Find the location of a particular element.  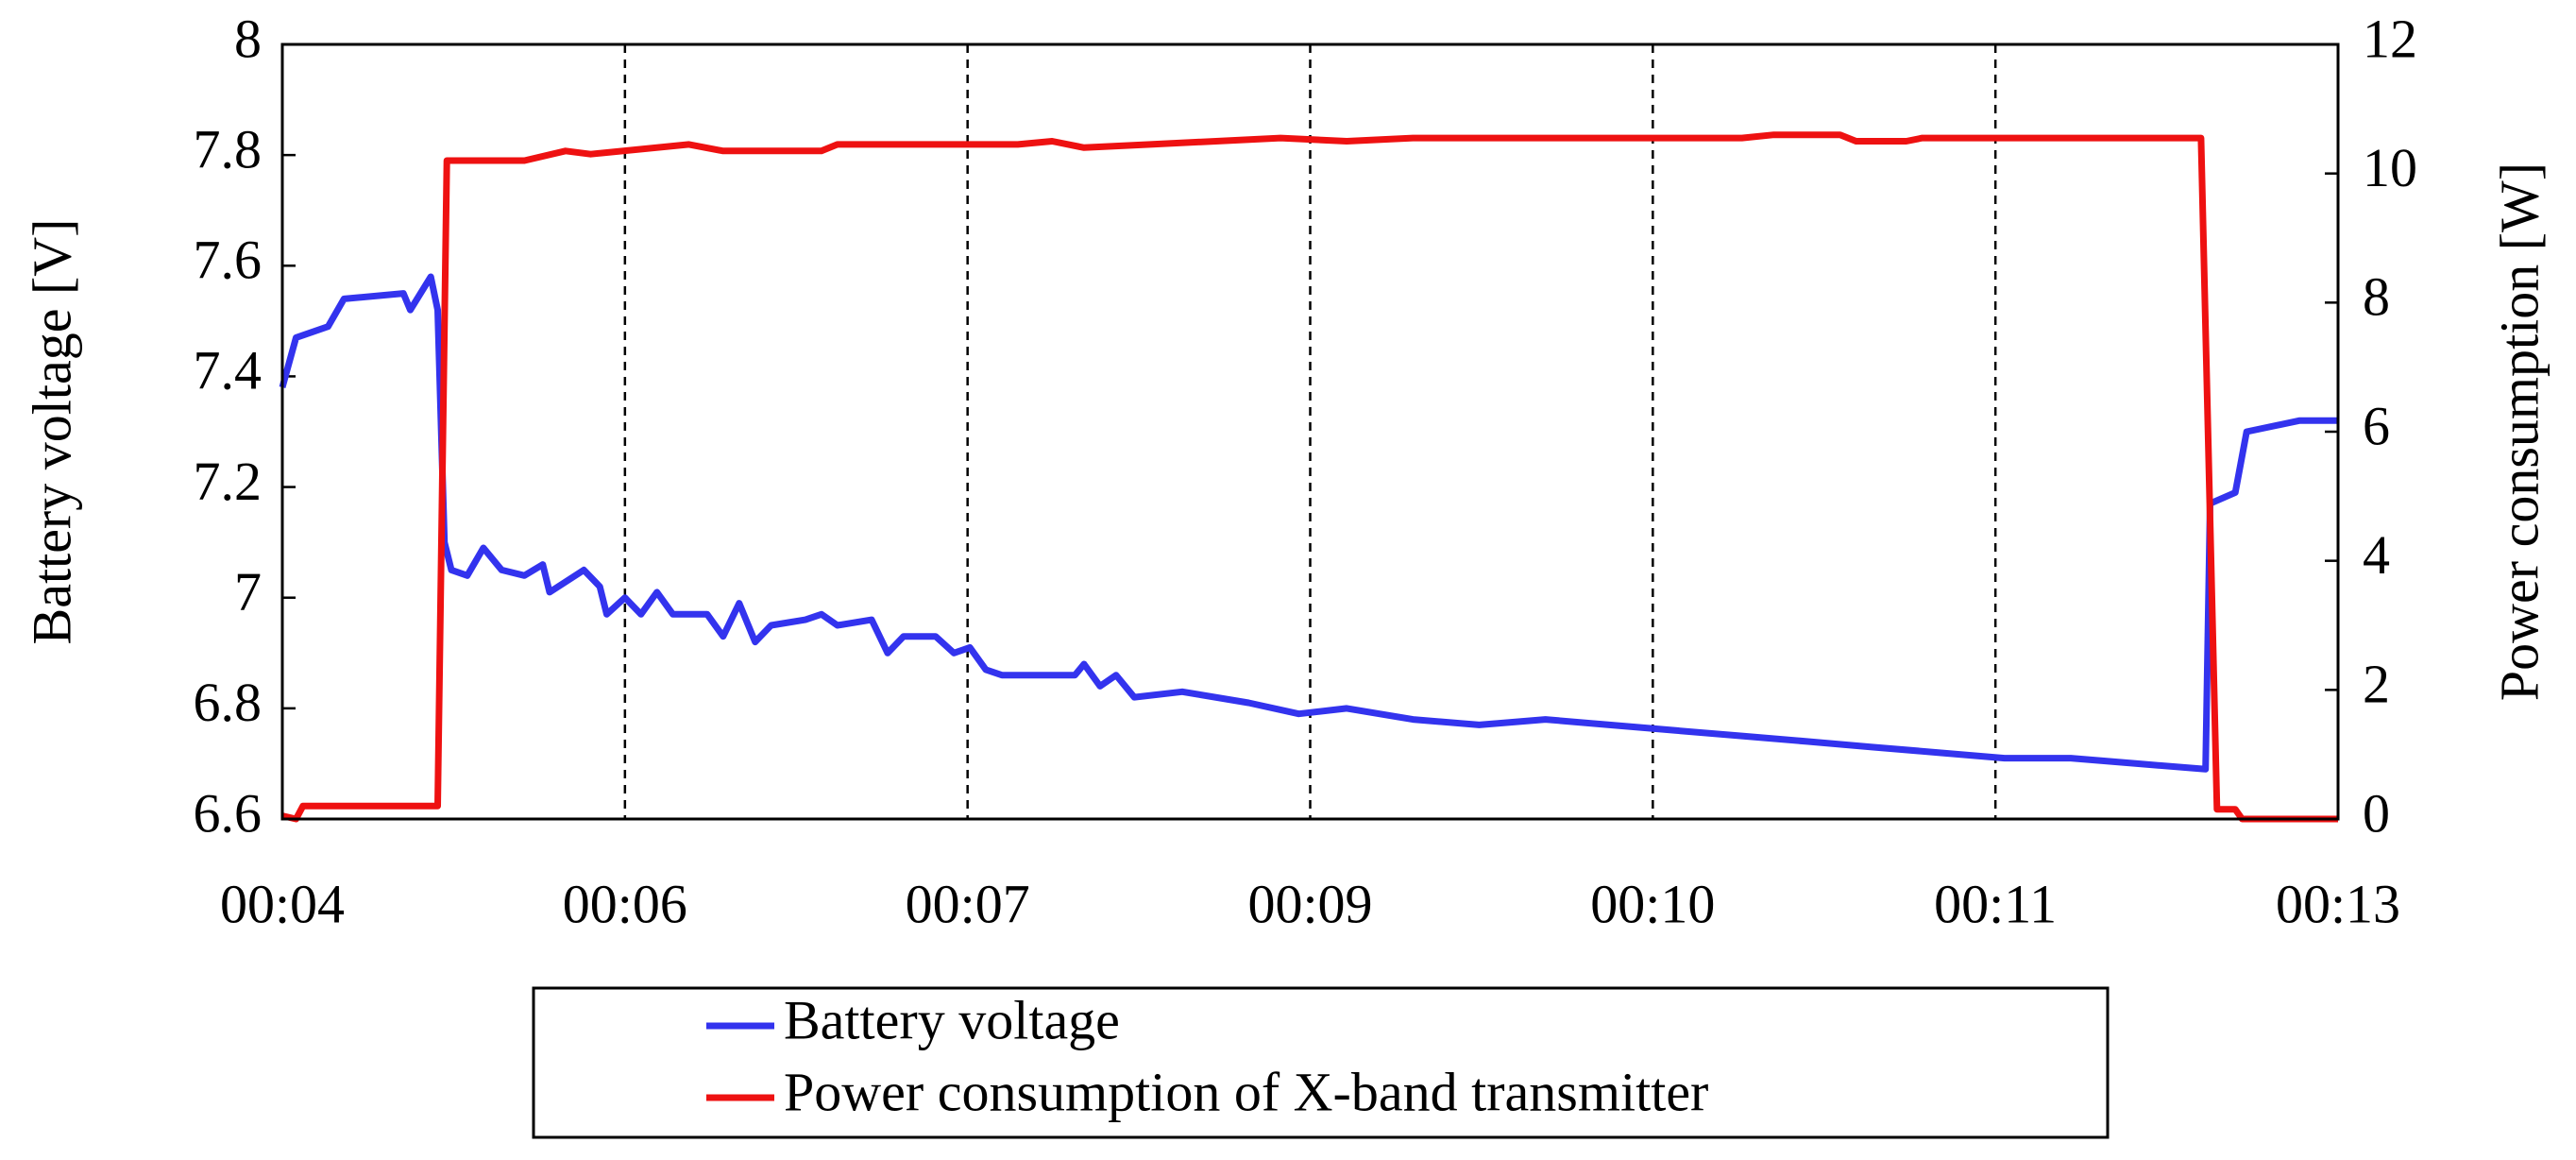

x-tick-label: 00:11 is located at coordinates (1995, 903).